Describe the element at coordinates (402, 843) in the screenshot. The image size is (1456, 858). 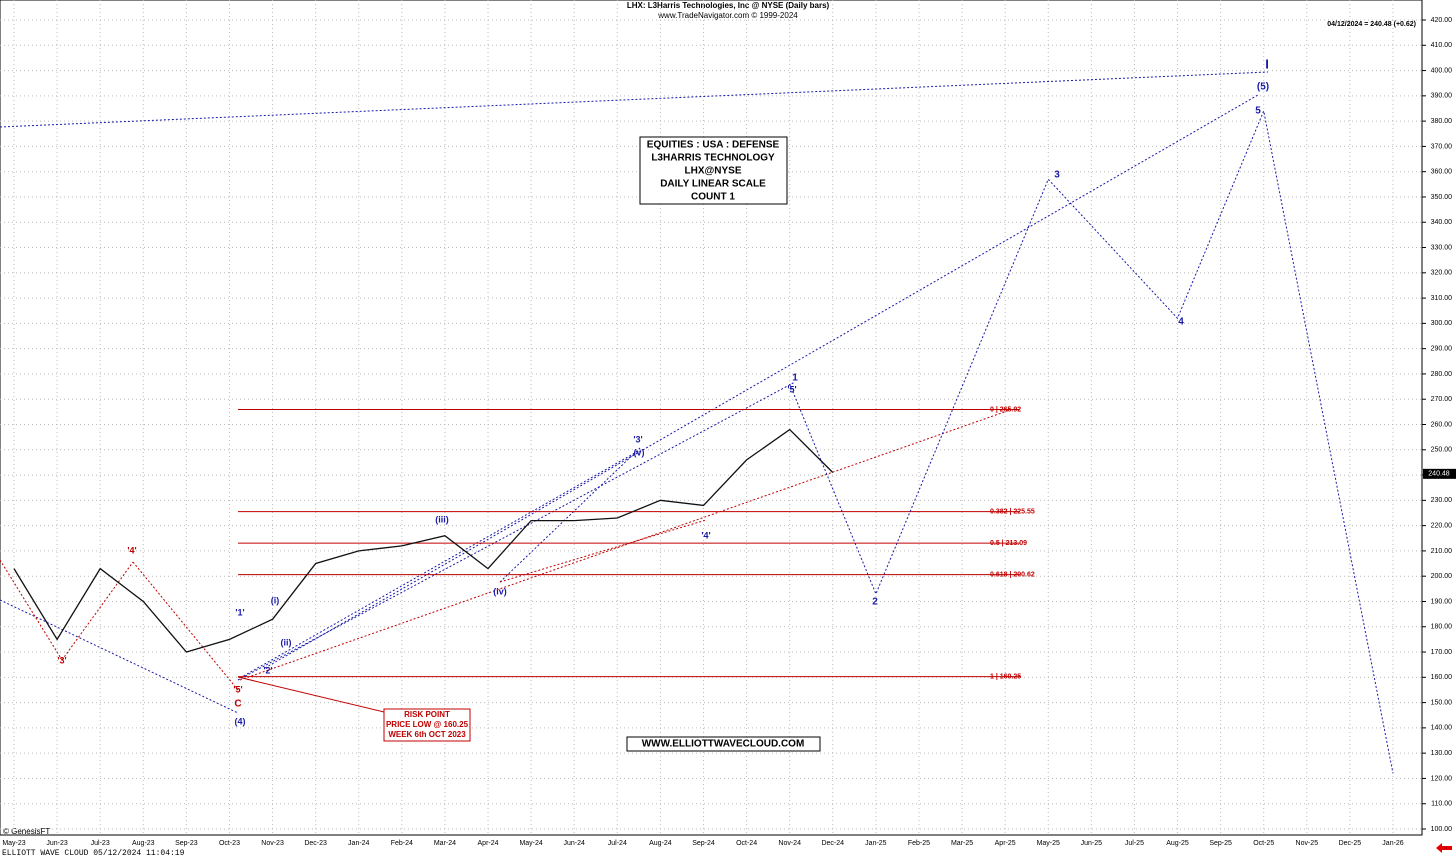
I see `x-tick-label: Feb-24` at that location.